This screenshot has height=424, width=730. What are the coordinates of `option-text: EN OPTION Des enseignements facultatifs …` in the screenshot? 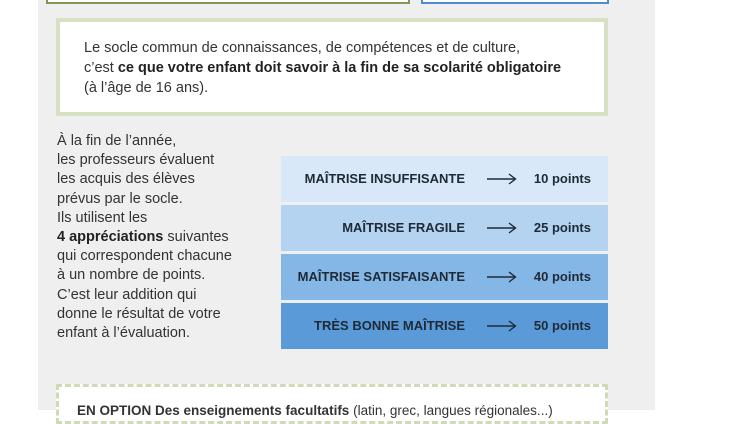 It's located at (315, 410).